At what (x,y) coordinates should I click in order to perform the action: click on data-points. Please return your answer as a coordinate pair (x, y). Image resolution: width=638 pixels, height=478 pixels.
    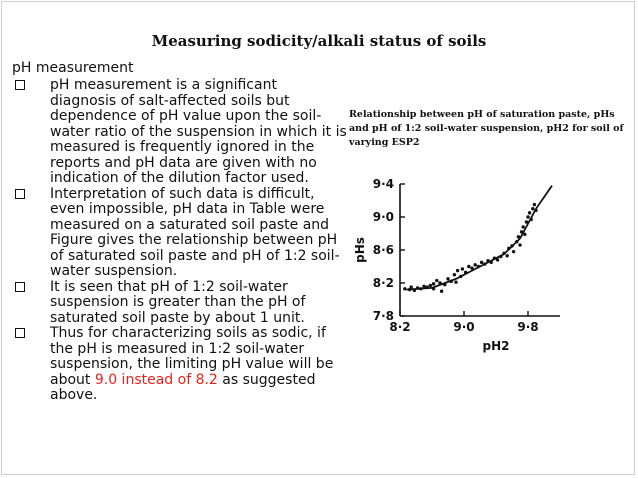
    Looking at the image, I should click on (470, 247).